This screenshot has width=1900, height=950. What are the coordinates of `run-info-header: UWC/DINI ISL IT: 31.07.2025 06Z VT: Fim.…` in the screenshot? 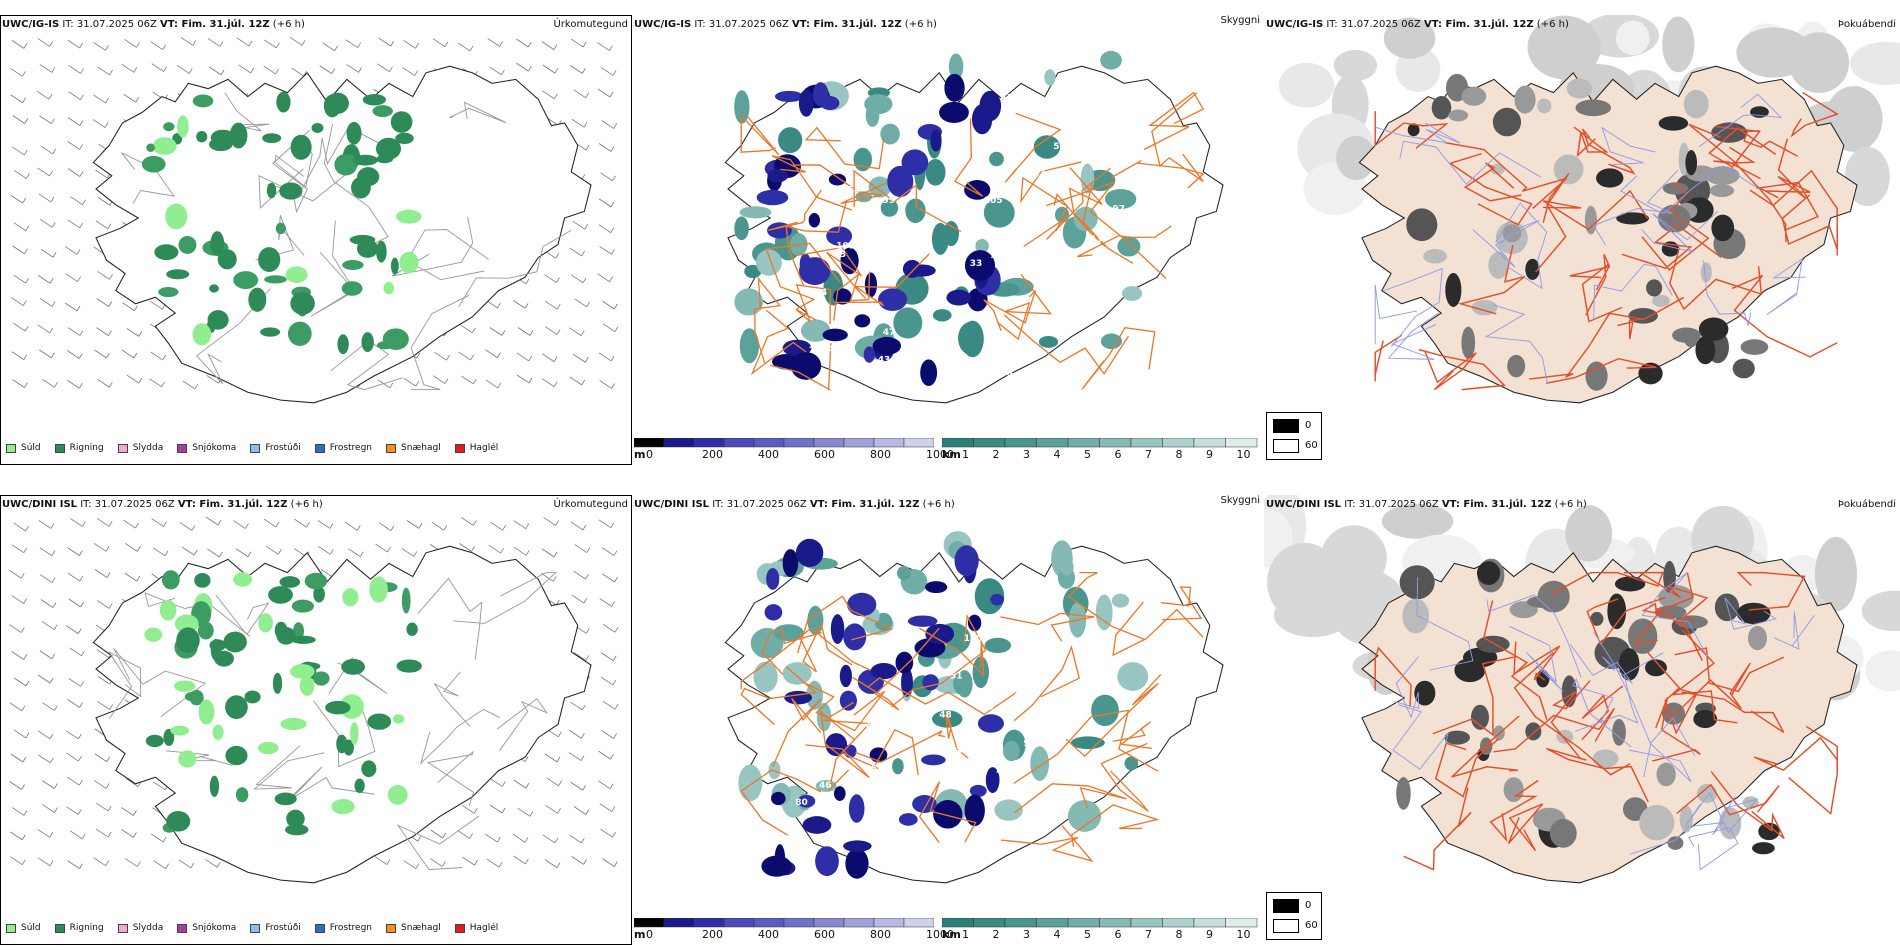 It's located at (1426, 505).